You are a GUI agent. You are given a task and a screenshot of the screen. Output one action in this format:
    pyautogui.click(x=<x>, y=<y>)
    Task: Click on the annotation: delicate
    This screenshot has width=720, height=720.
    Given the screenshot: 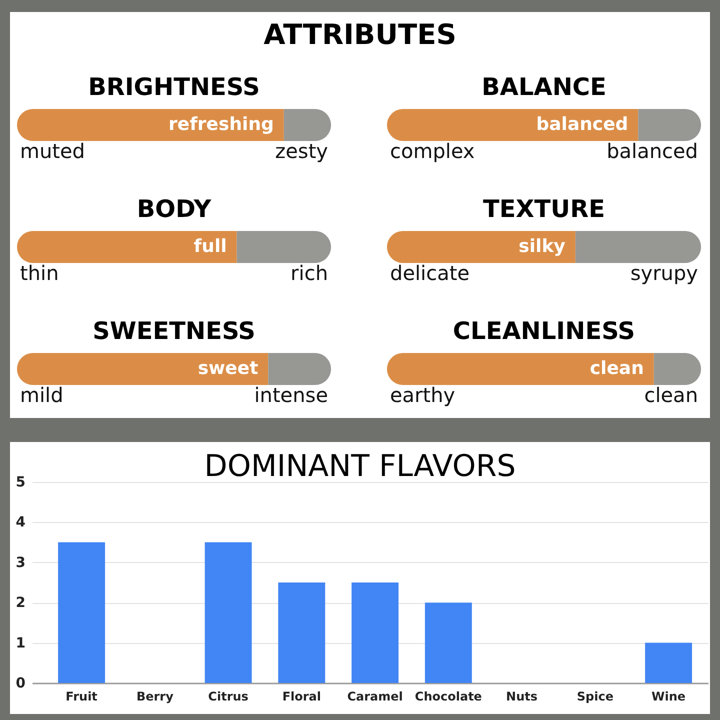 What is the action you would take?
    pyautogui.click(x=430, y=273)
    